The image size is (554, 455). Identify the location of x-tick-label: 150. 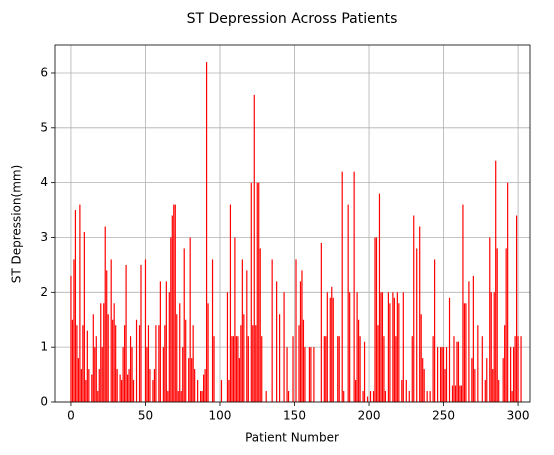
(294, 416).